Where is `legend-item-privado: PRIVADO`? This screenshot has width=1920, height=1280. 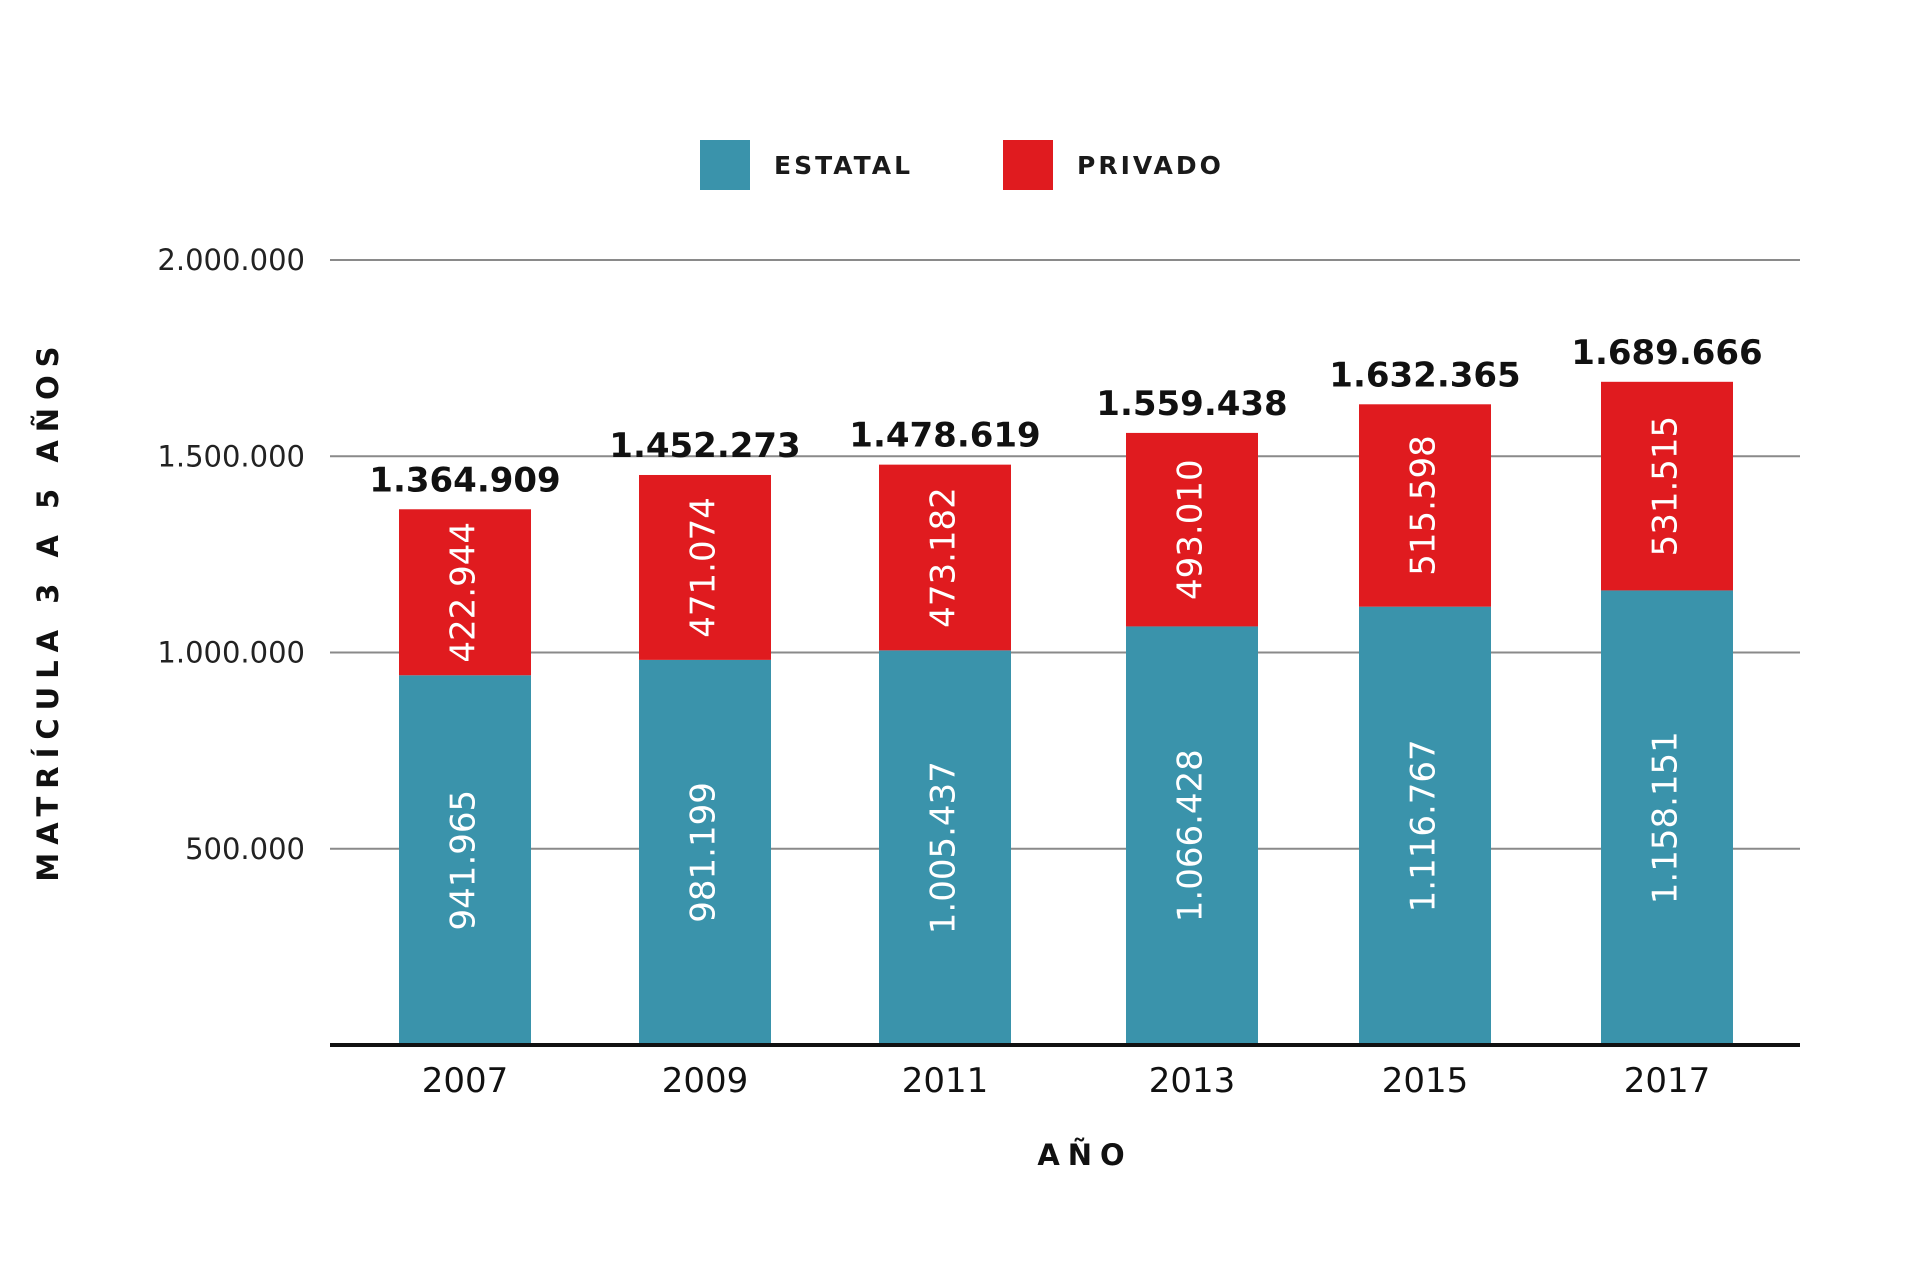 legend-item-privado: PRIVADO is located at coordinates (1113, 165).